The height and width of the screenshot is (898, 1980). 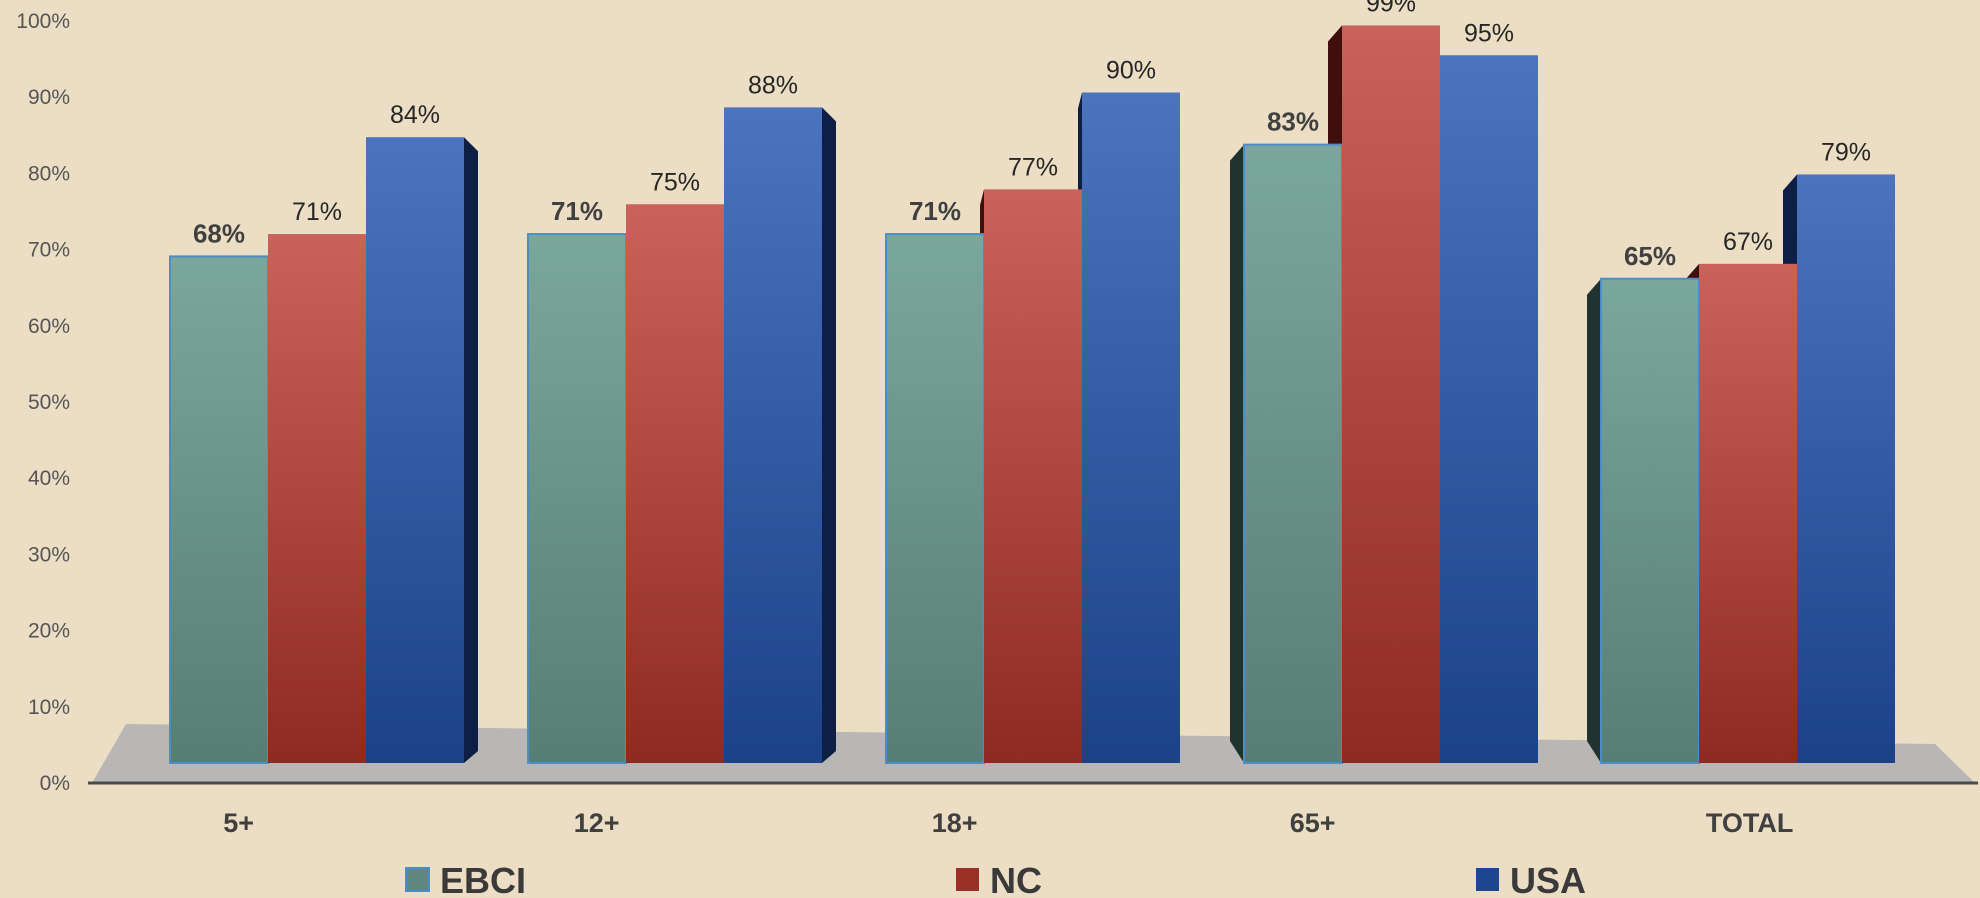 What do you see at coordinates (415, 115) in the screenshot?
I see `data-label-usa-5: 84%` at bounding box center [415, 115].